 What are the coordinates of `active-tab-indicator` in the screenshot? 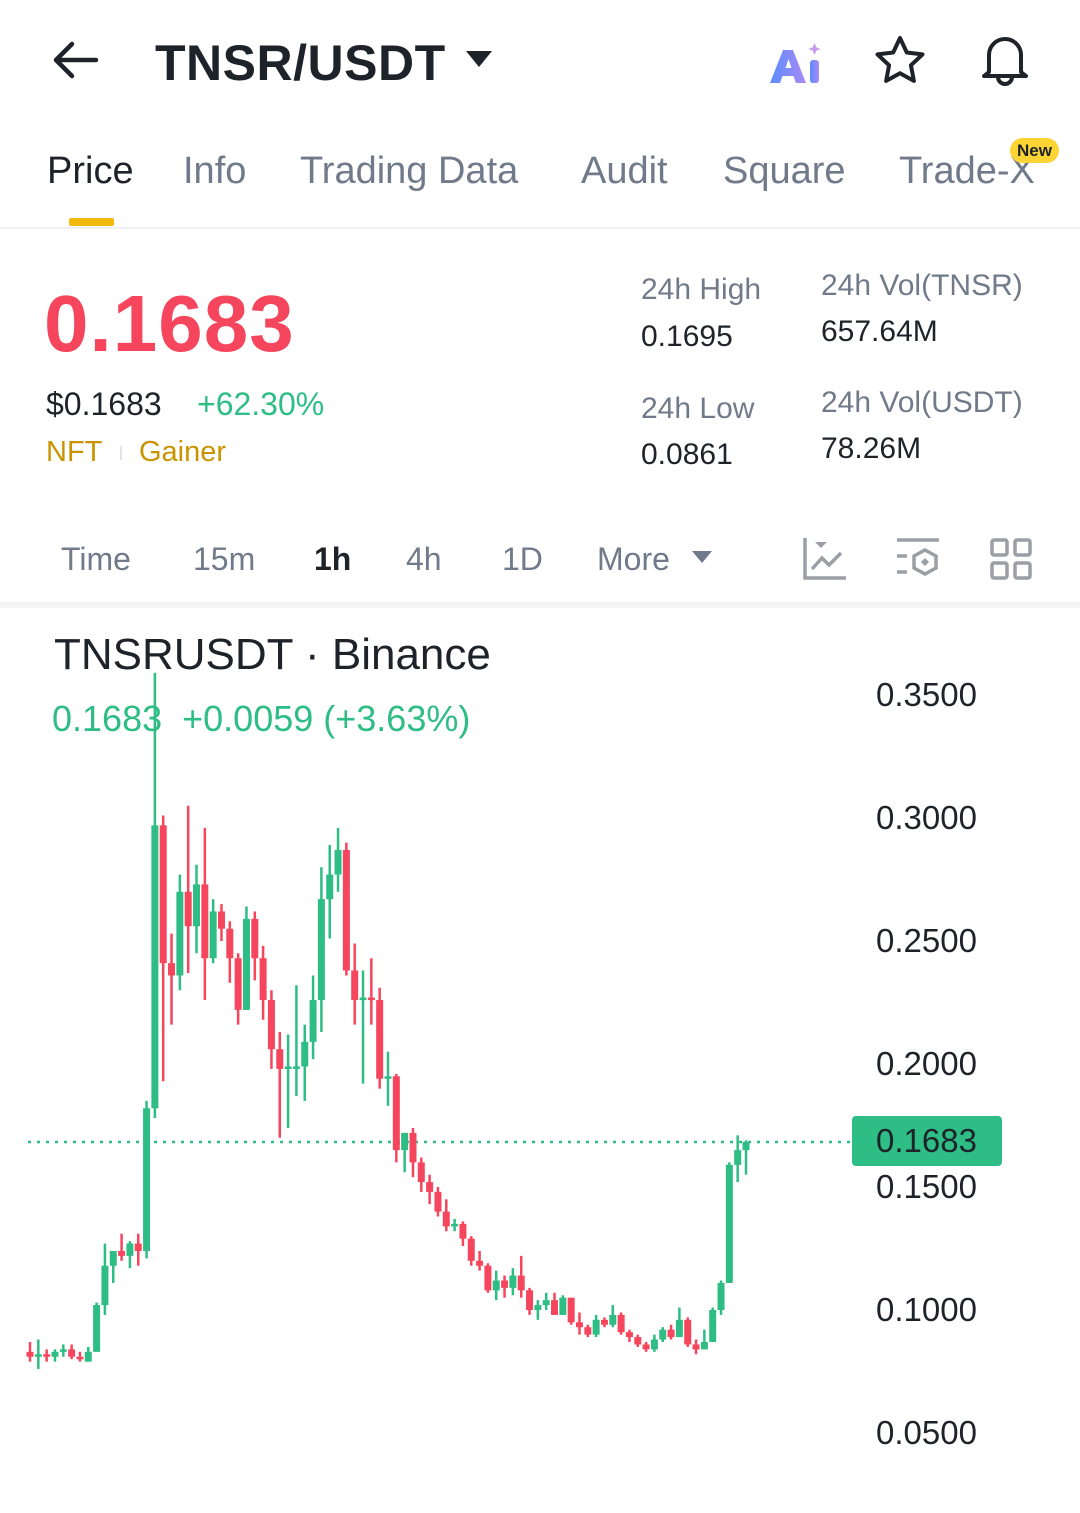 It's located at (91, 222).